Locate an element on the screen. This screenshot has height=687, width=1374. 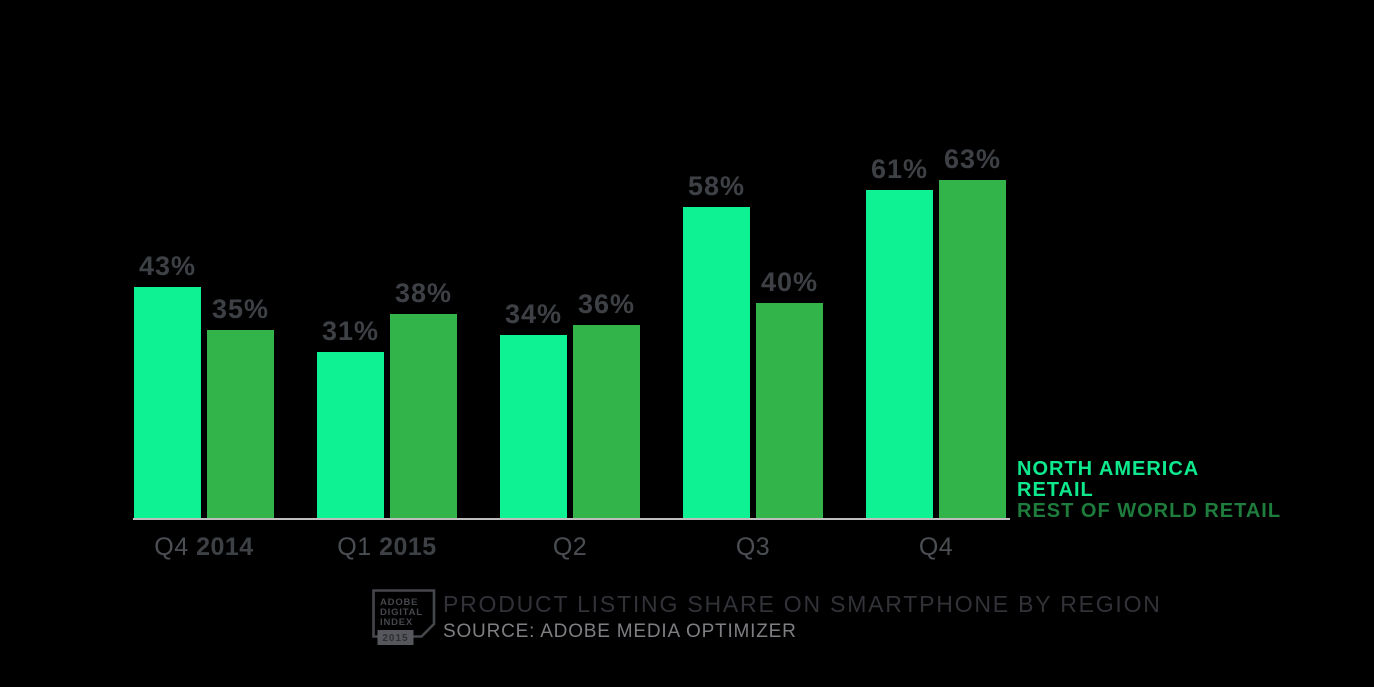
bar-rest-of-world-retail-q4-2014 is located at coordinates (240, 424).